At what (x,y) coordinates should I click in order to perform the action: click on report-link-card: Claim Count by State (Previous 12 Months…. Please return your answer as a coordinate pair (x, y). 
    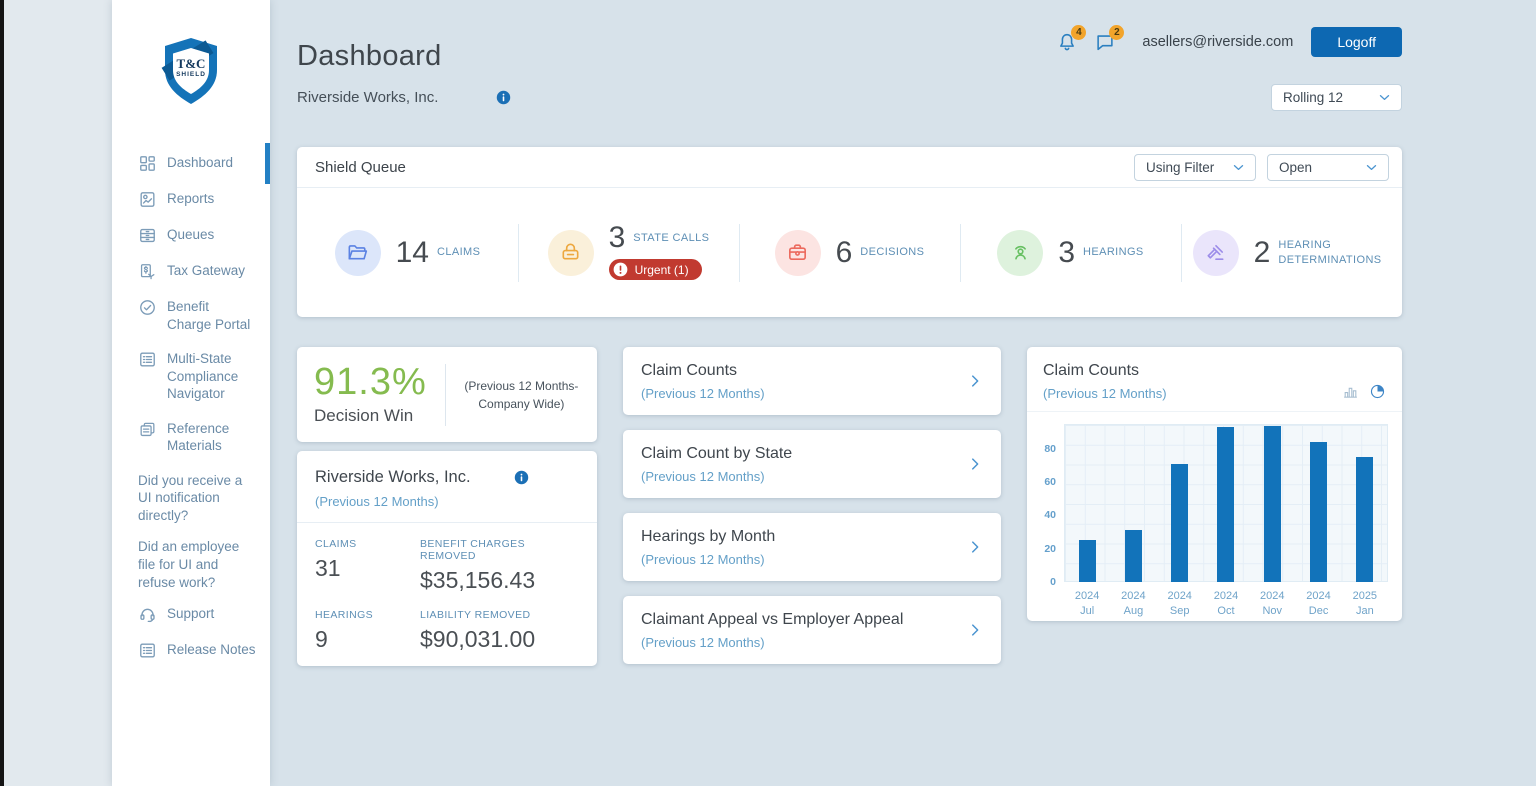
    Looking at the image, I should click on (812, 464).